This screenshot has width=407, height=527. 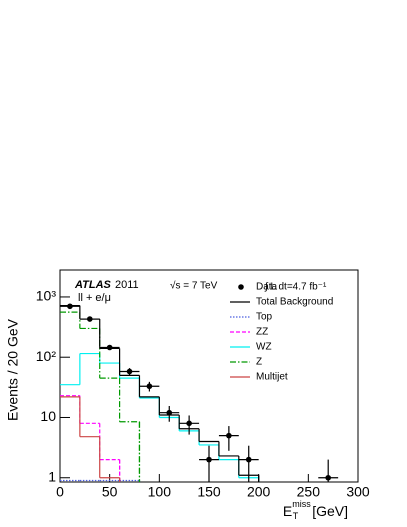 What do you see at coordinates (209, 492) in the screenshot?
I see `x-tick-label: 150` at bounding box center [209, 492].